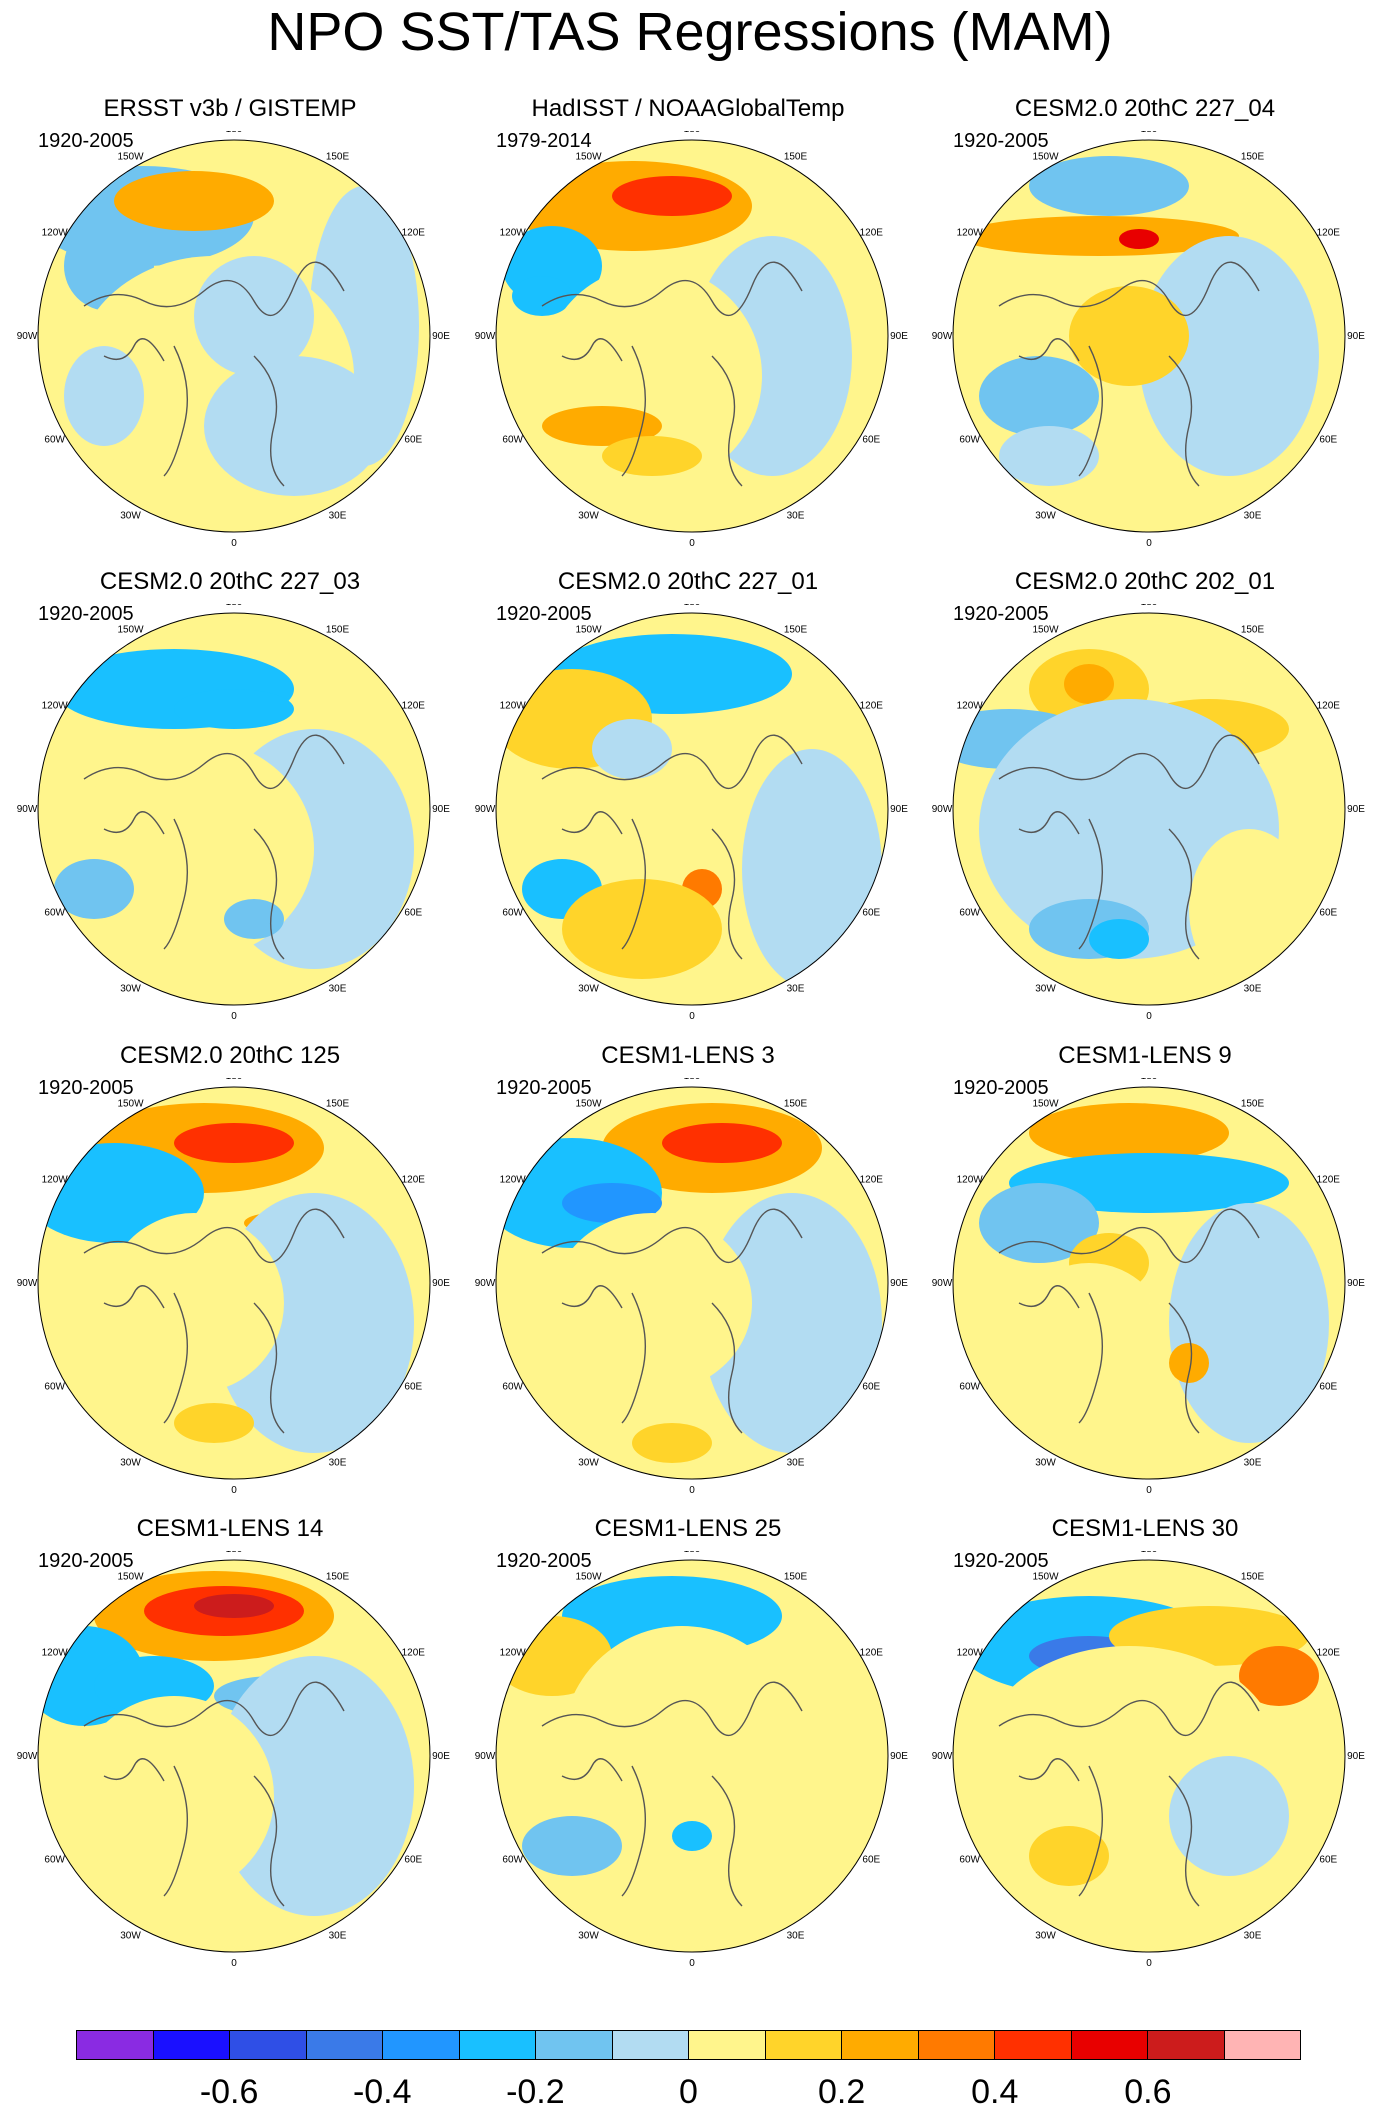  What do you see at coordinates (230, 108) in the screenshot?
I see `panel-title: ERSST v3b / GISTEMP` at bounding box center [230, 108].